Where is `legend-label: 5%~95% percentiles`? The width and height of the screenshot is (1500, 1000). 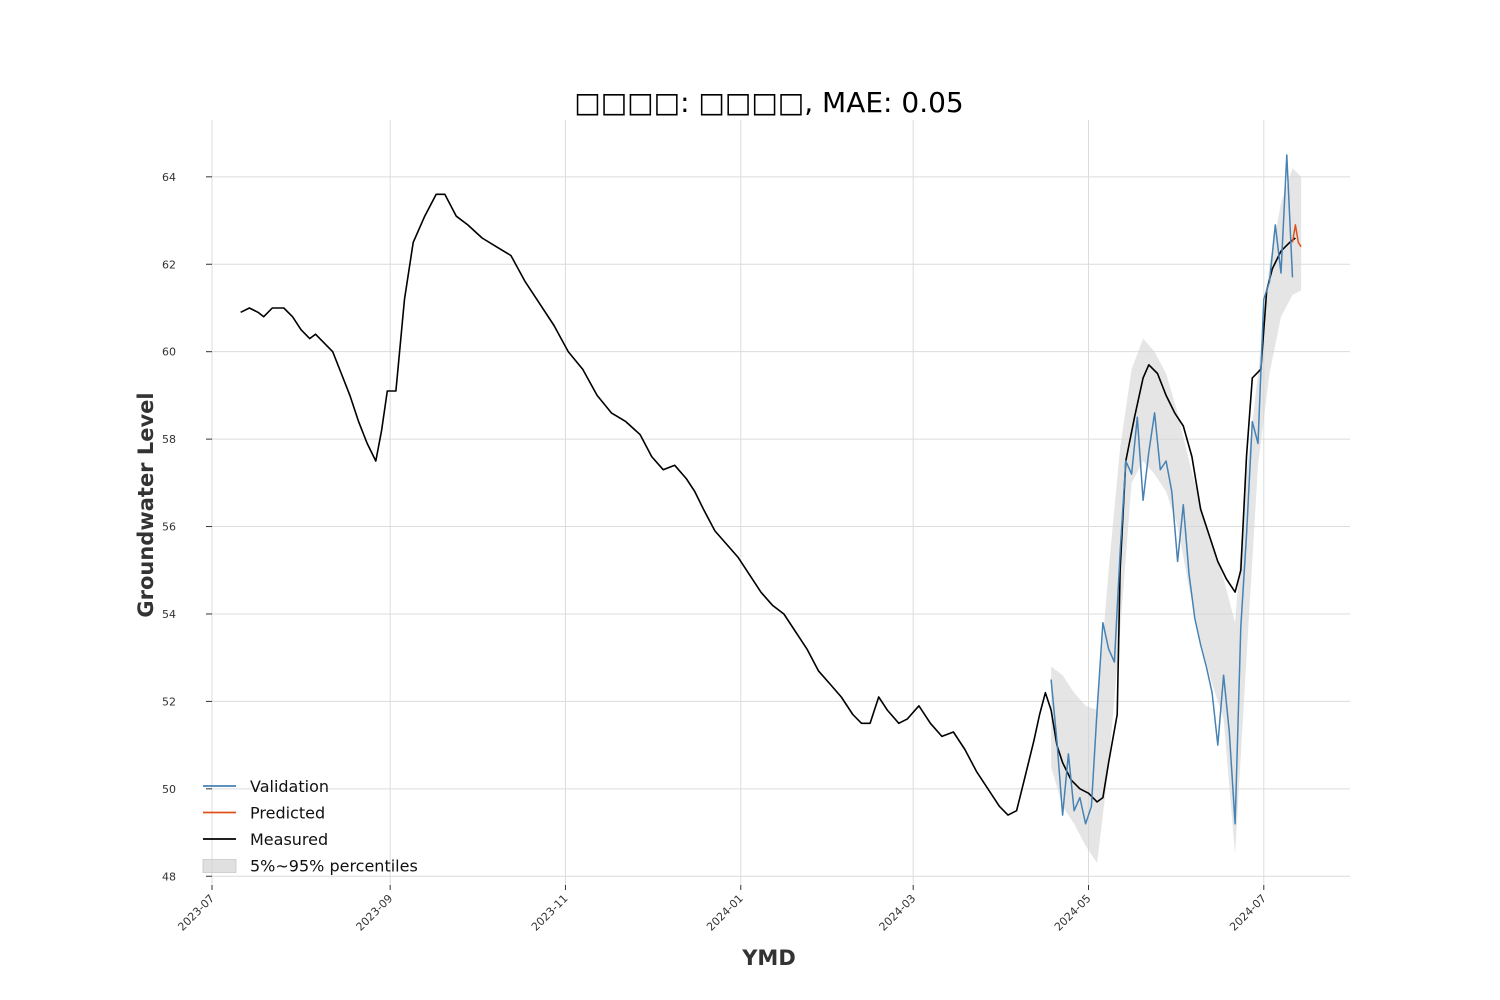
legend-label: 5%~95% percentiles is located at coordinates (334, 866).